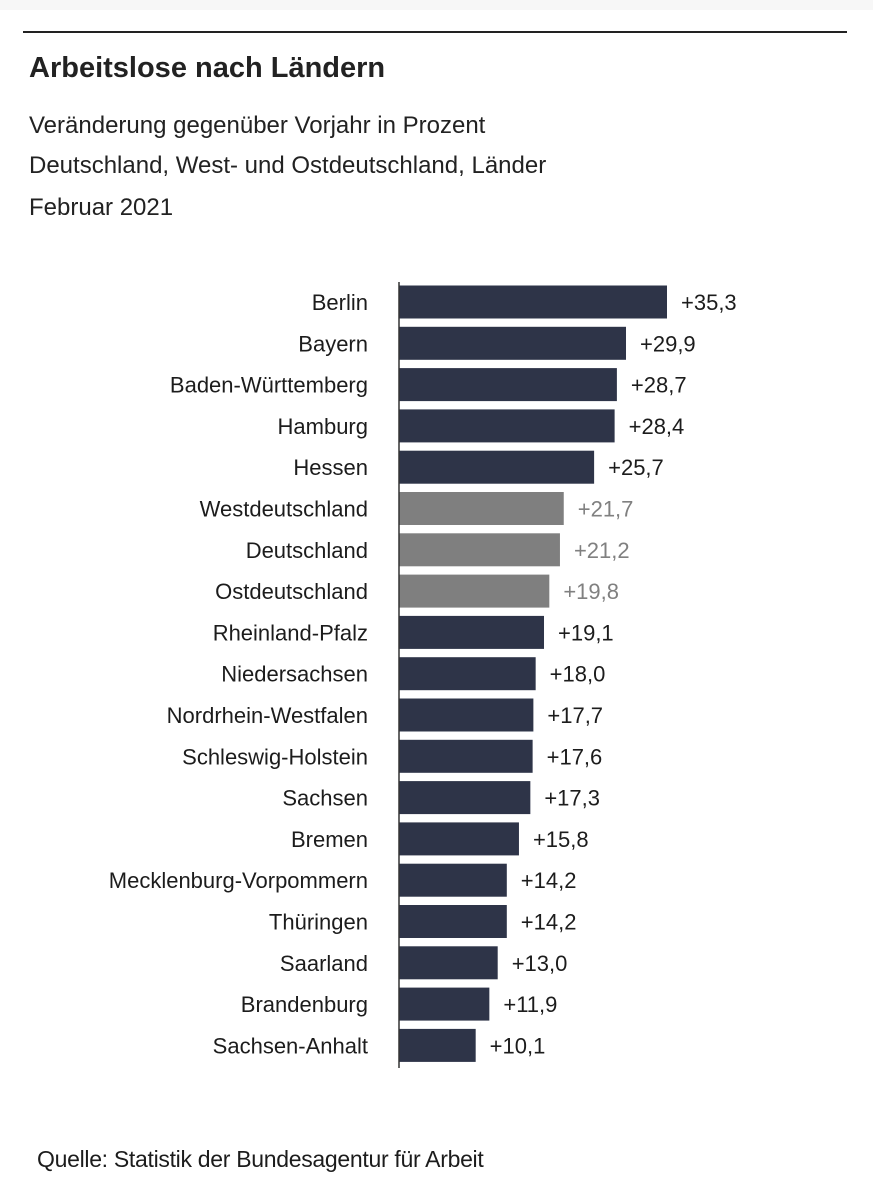 Image resolution: width=873 pixels, height=1200 pixels. Describe the element at coordinates (591, 591) in the screenshot. I see `value-label: +19,8` at that location.